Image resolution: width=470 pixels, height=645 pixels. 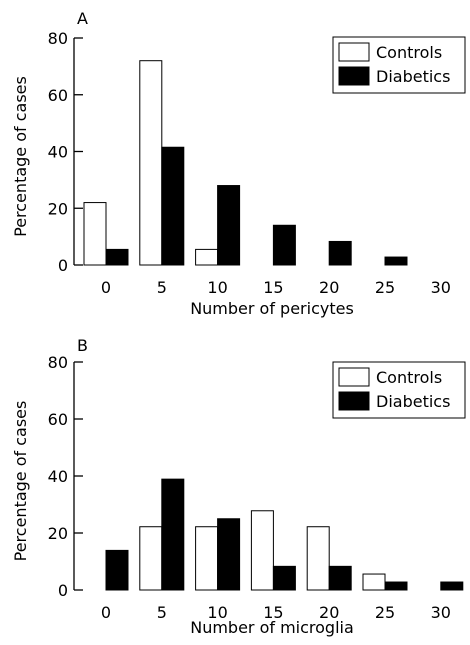 I want to click on panel-label: B, so click(x=82, y=345).